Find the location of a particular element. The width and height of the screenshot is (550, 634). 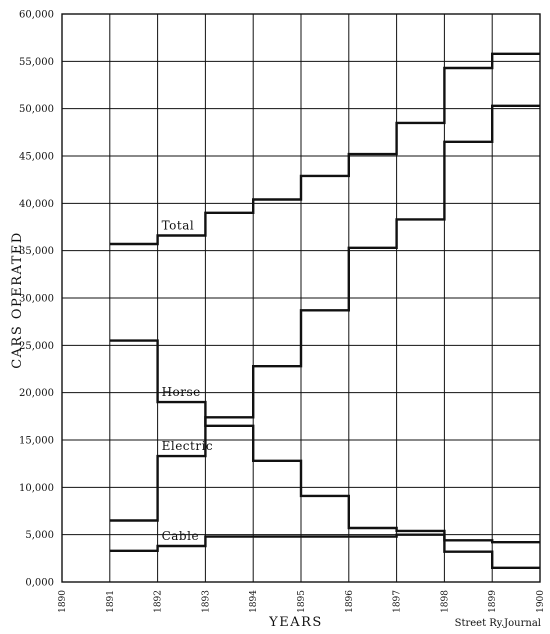

x-tick-label: 1898 is located at coordinates (445, 601).